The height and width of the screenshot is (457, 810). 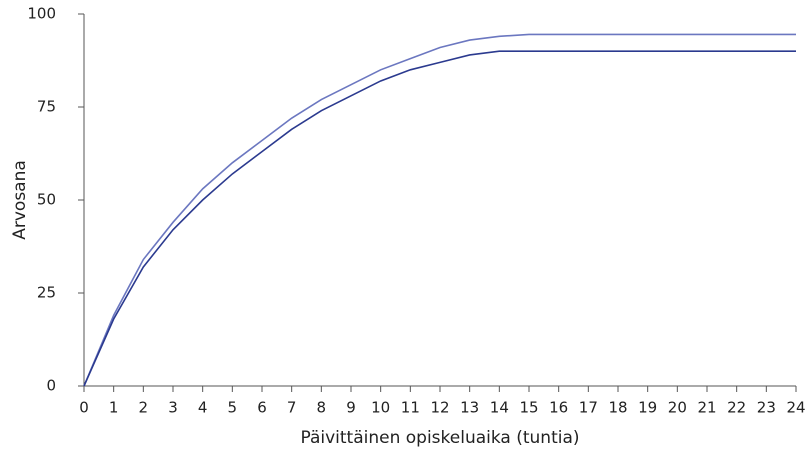 What do you see at coordinates (41, 14) in the screenshot?
I see `y-tick-label: 100` at bounding box center [41, 14].